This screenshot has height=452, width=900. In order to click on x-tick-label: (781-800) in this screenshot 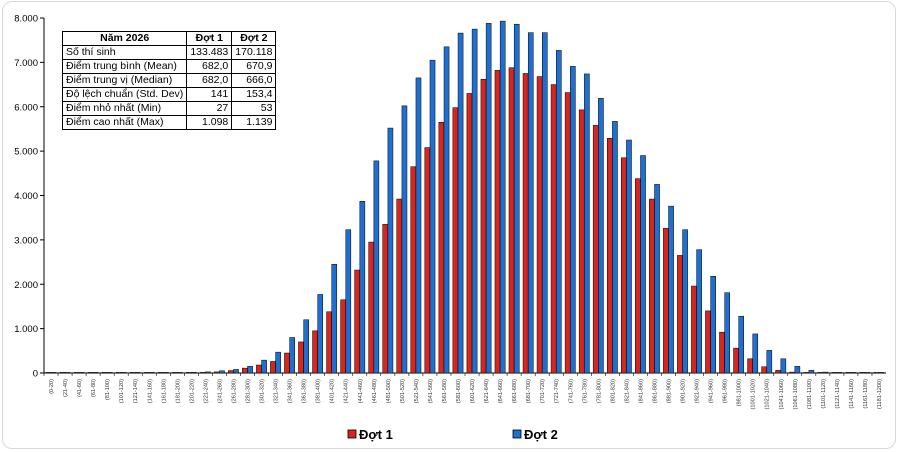, I will do `click(599, 391)`.